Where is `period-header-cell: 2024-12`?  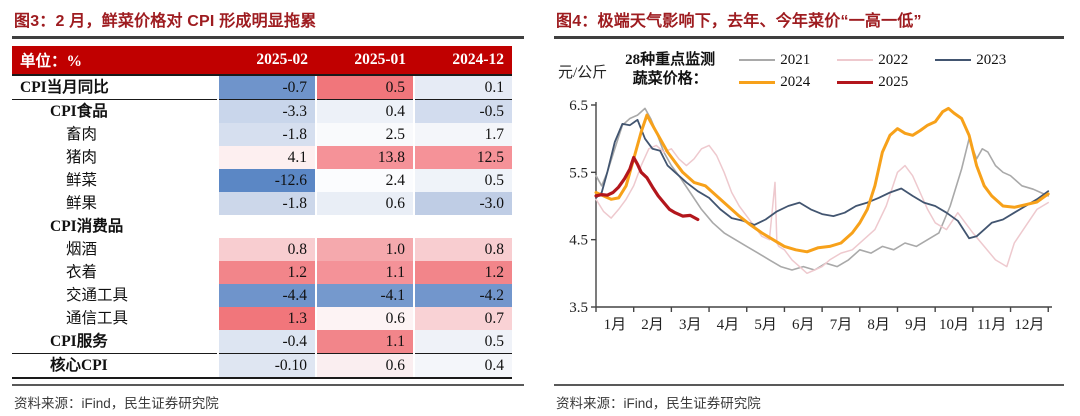
period-header-cell: 2024-12 is located at coordinates (463, 61).